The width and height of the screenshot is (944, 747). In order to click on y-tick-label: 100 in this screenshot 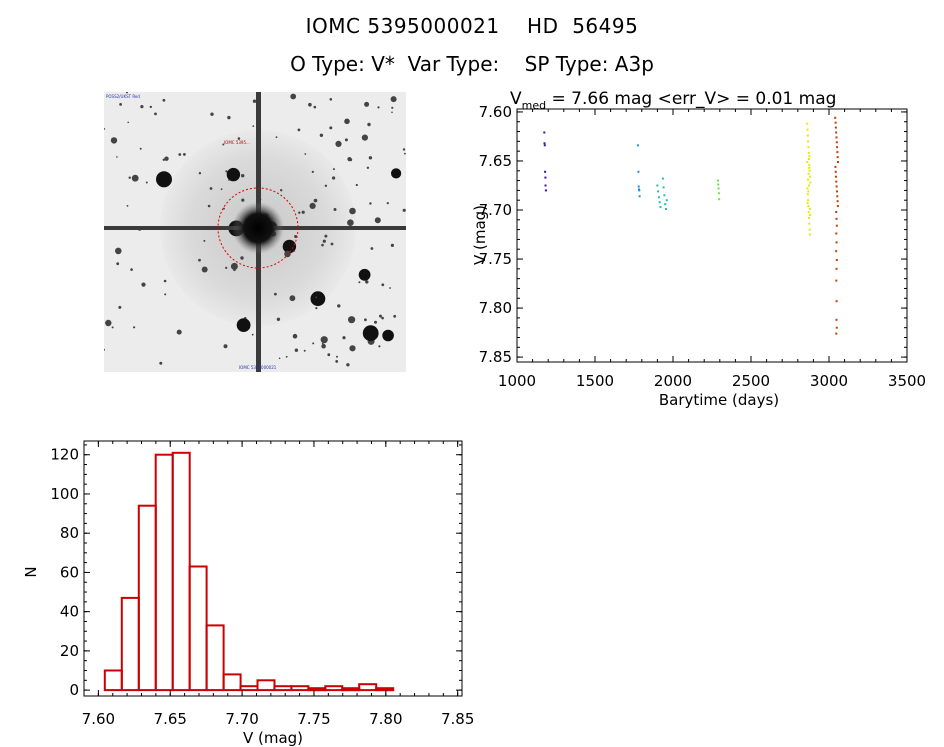, I will do `click(64, 494)`.